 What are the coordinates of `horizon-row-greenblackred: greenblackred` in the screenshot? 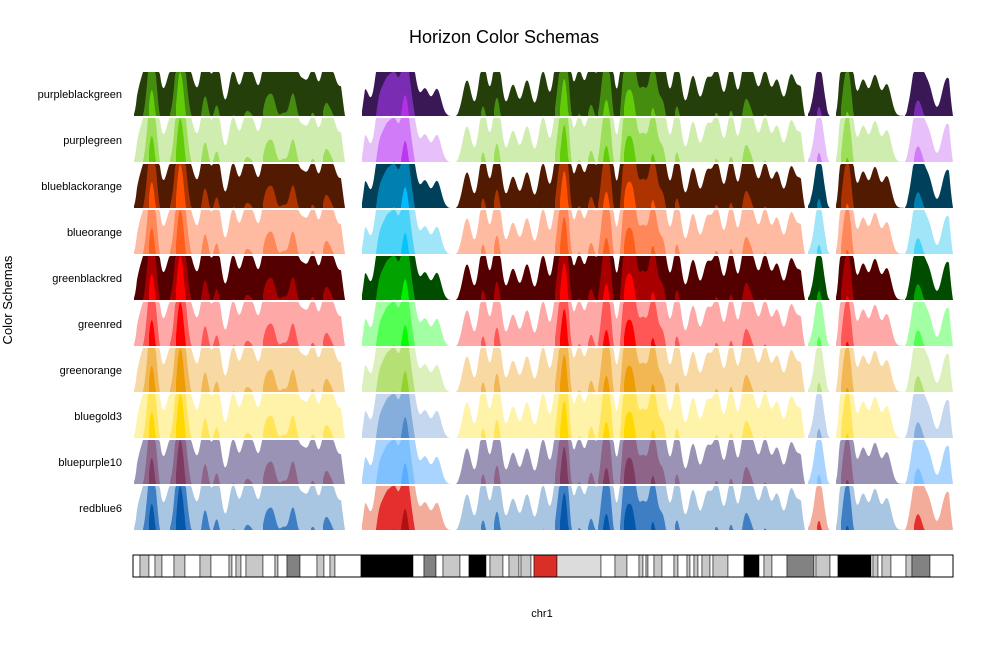 It's located at (502, 278).